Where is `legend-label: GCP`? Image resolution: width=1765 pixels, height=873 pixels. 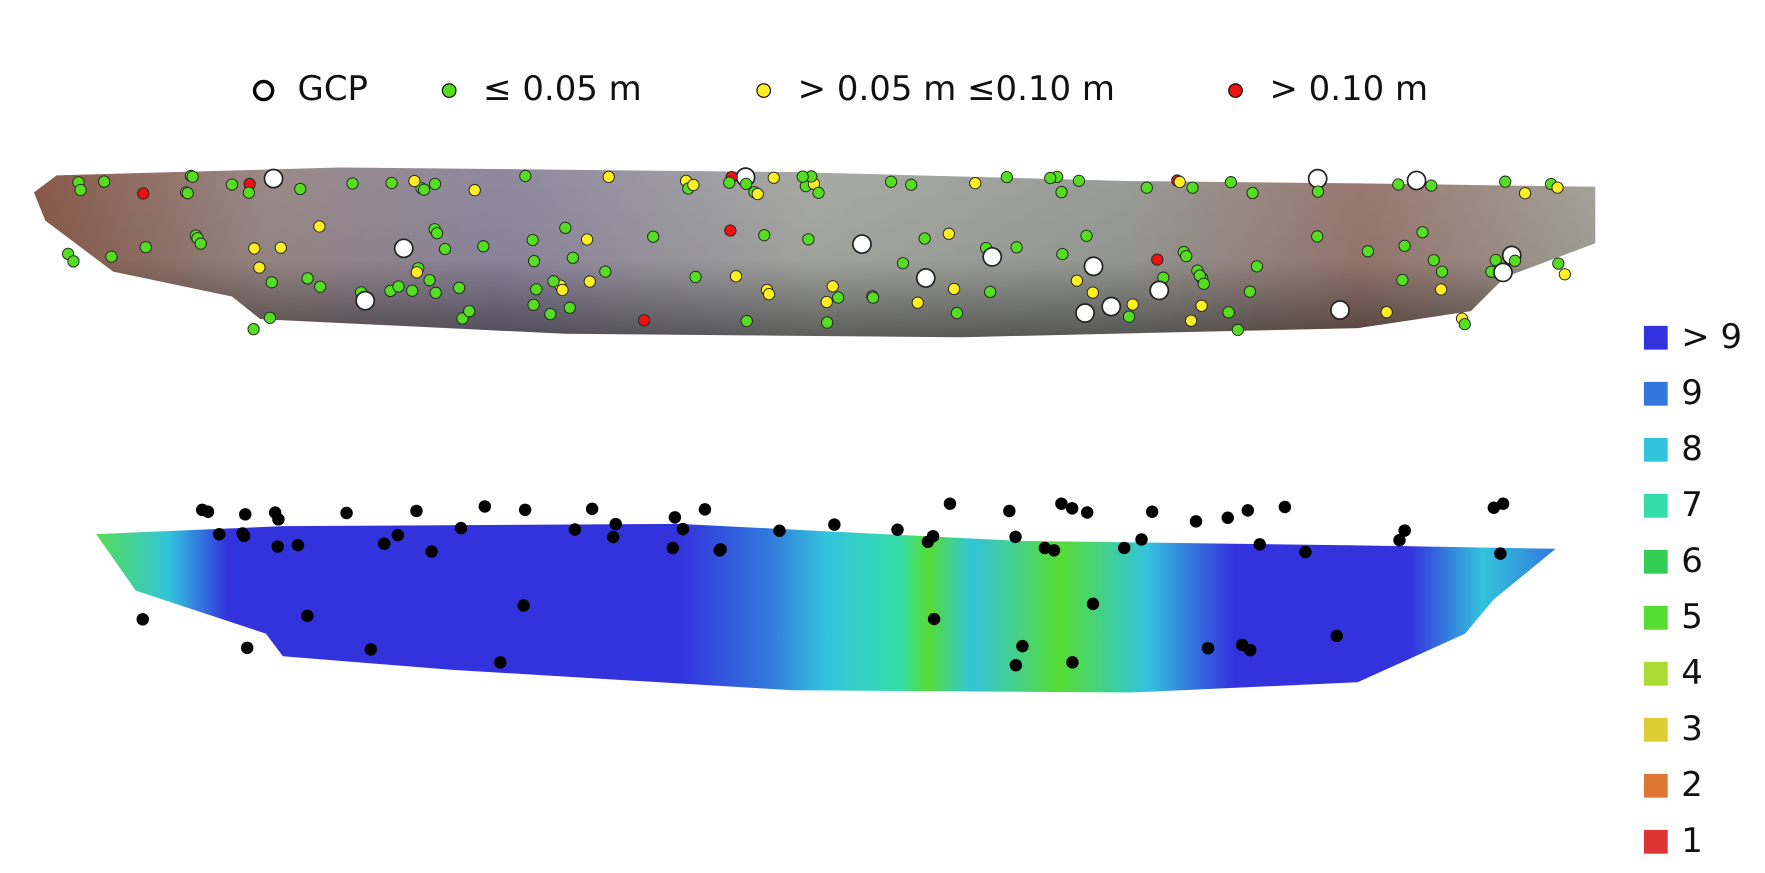 legend-label: GCP is located at coordinates (333, 89).